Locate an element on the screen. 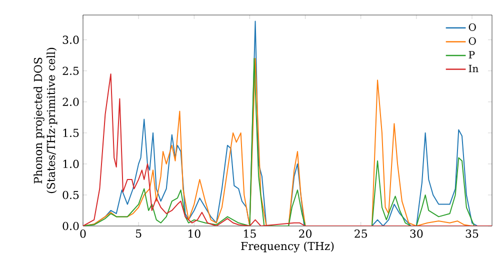 Image resolution: width=500 pixels, height=280 pixels. x-tick-label: 20 is located at coordinates (305, 234).